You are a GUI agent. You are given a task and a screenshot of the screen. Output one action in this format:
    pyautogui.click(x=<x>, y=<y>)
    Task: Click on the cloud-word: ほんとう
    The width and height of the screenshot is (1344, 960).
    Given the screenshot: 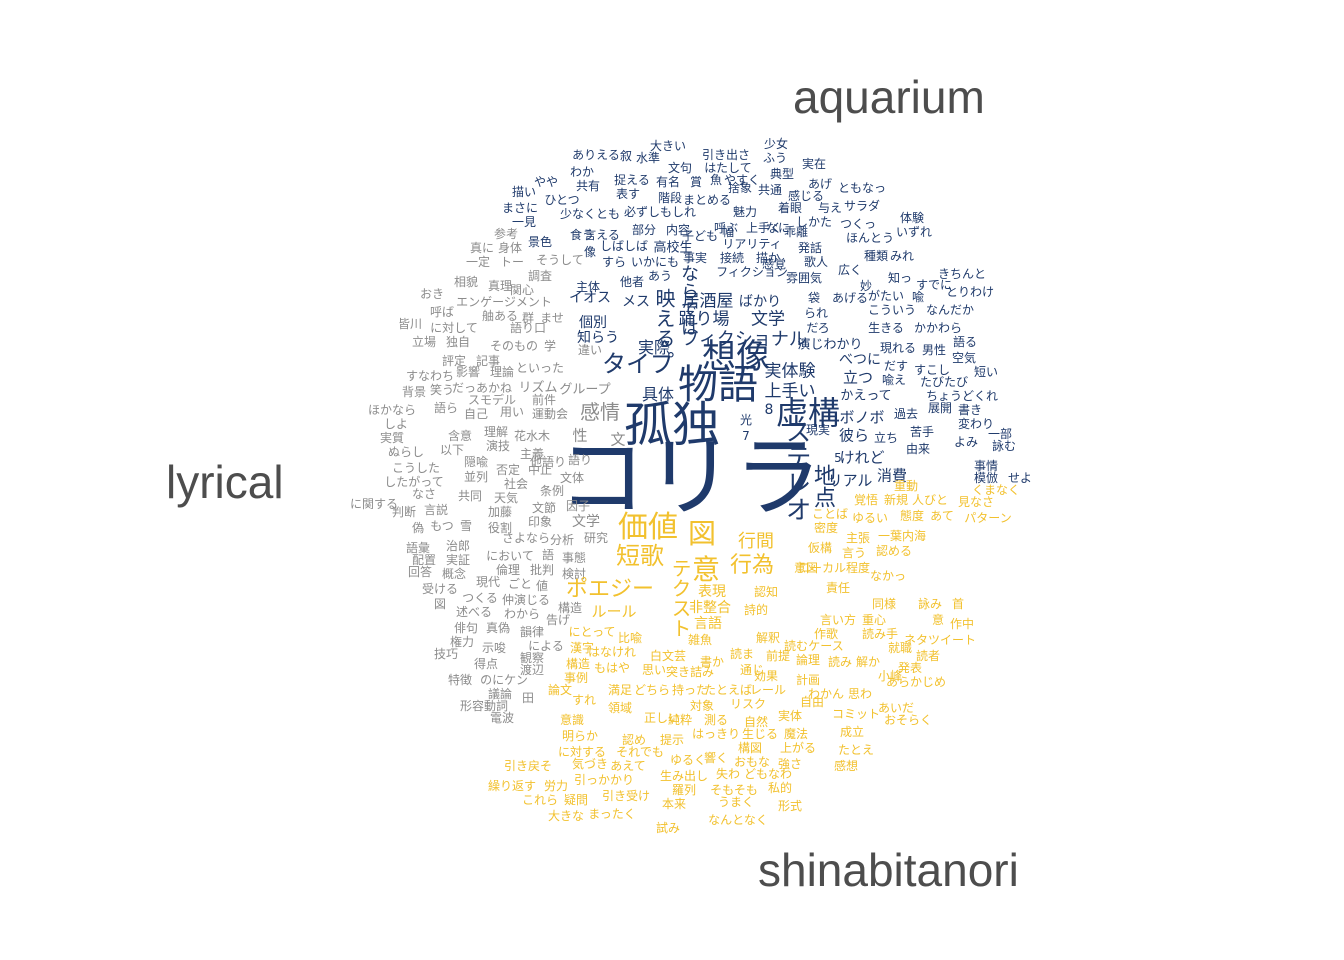 What is the action you would take?
    pyautogui.click(x=870, y=238)
    